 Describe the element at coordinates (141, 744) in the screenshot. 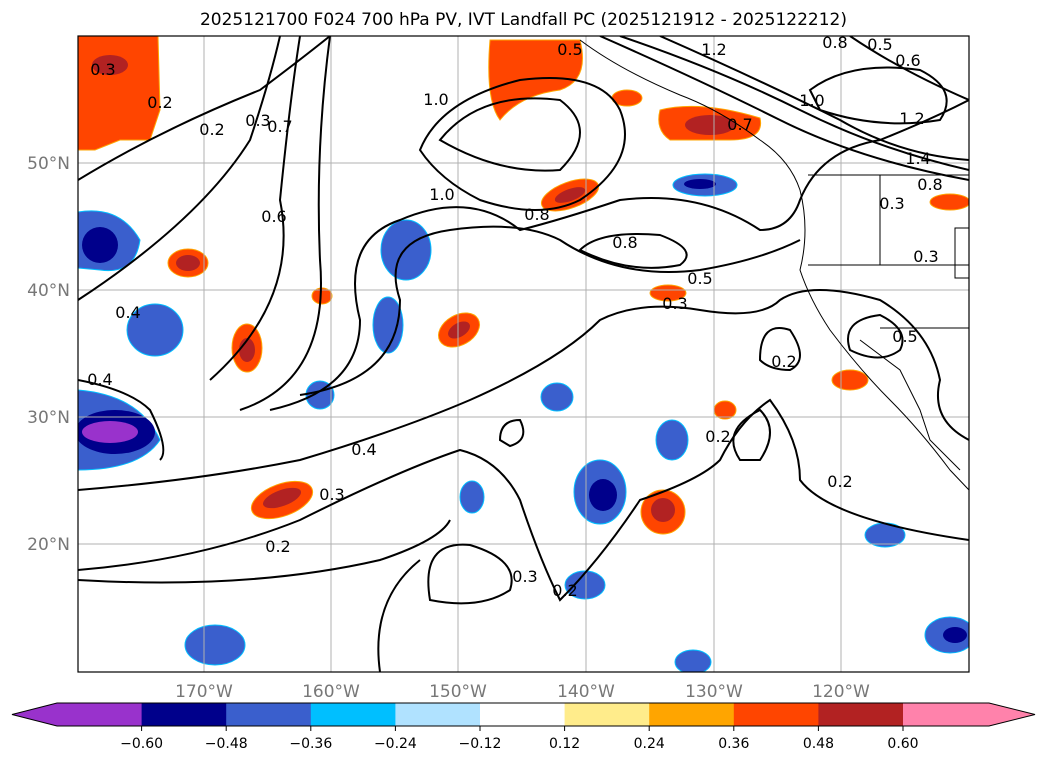

I see `colorbar-tick-label: −0.60` at that location.